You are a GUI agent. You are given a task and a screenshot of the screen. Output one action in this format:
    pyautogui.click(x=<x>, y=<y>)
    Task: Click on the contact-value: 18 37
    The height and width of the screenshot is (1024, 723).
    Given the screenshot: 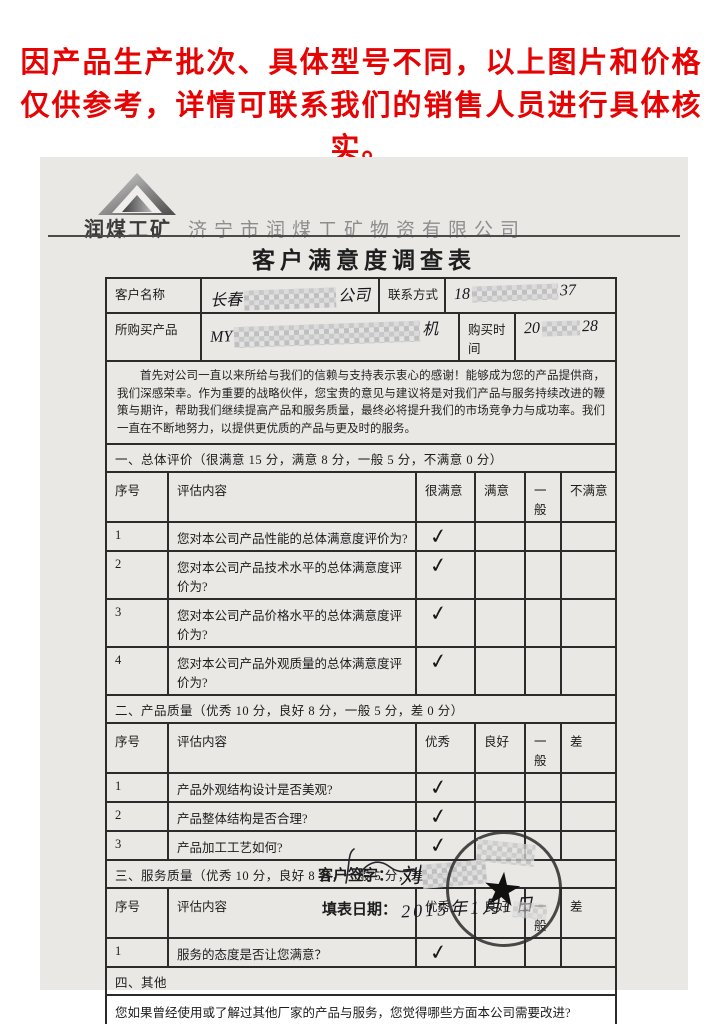 What is the action you would take?
    pyautogui.click(x=530, y=295)
    